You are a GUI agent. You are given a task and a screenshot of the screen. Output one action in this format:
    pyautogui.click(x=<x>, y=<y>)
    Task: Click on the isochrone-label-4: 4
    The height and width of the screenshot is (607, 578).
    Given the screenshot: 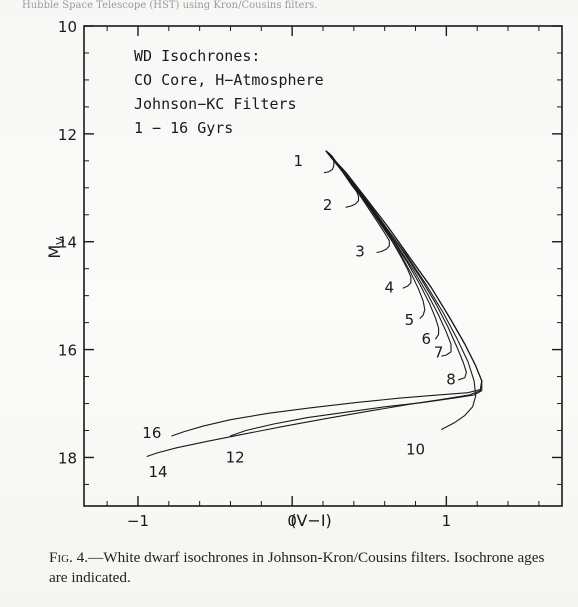 What is the action you would take?
    pyautogui.click(x=390, y=288)
    